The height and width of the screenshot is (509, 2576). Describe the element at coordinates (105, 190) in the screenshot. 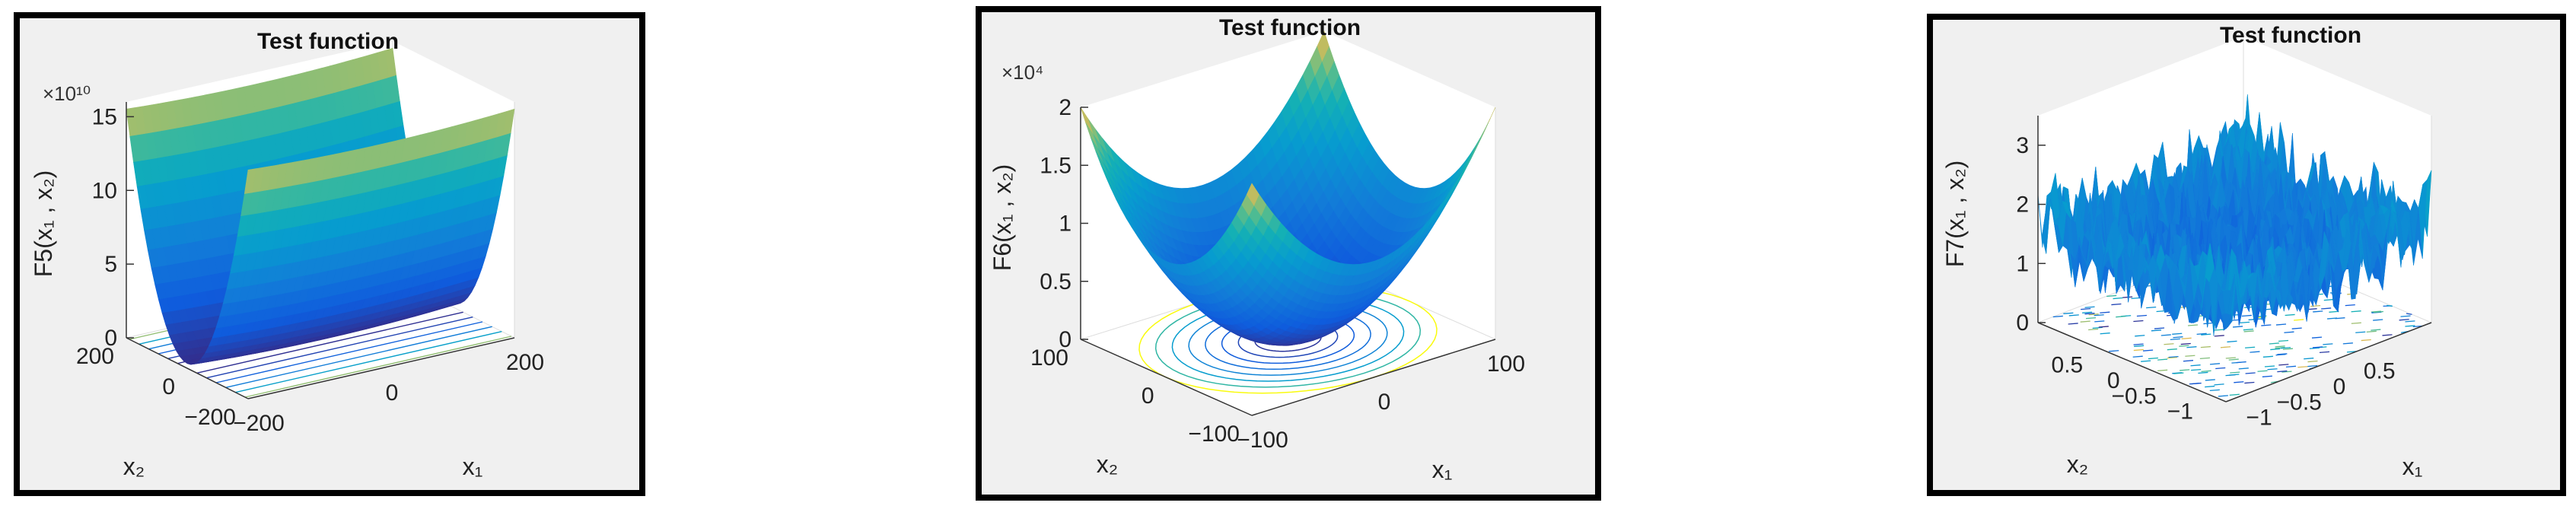

I see `z-tick-label: 10` at that location.